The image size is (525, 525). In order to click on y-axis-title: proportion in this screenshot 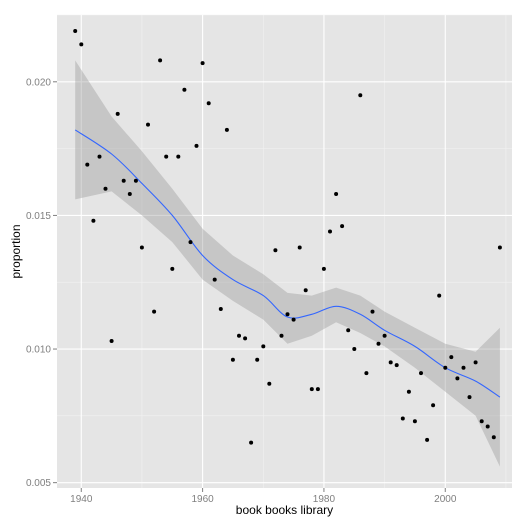, I will do `click(16, 251)`.